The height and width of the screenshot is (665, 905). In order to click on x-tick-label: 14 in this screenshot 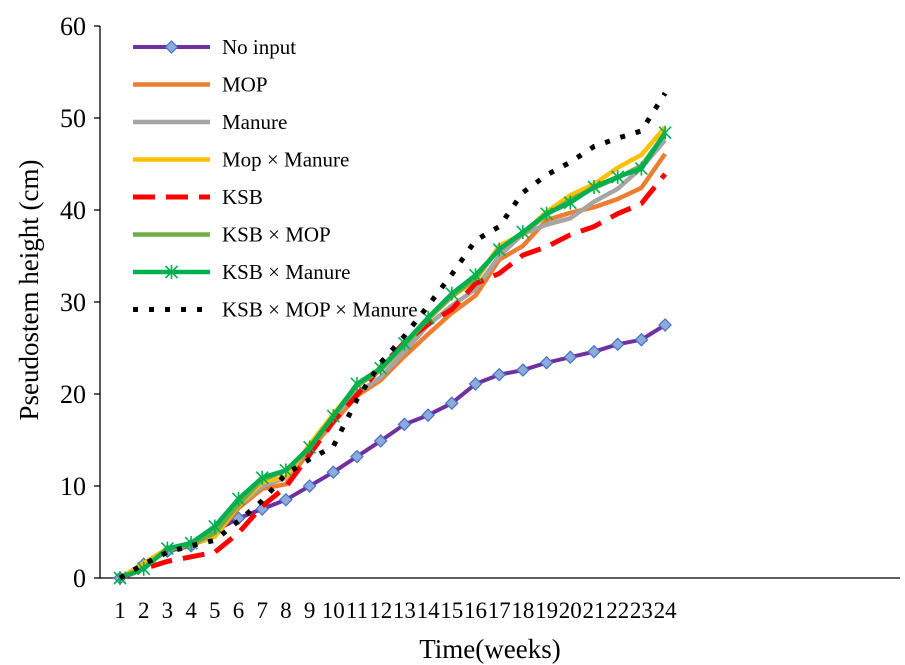, I will do `click(429, 610)`.